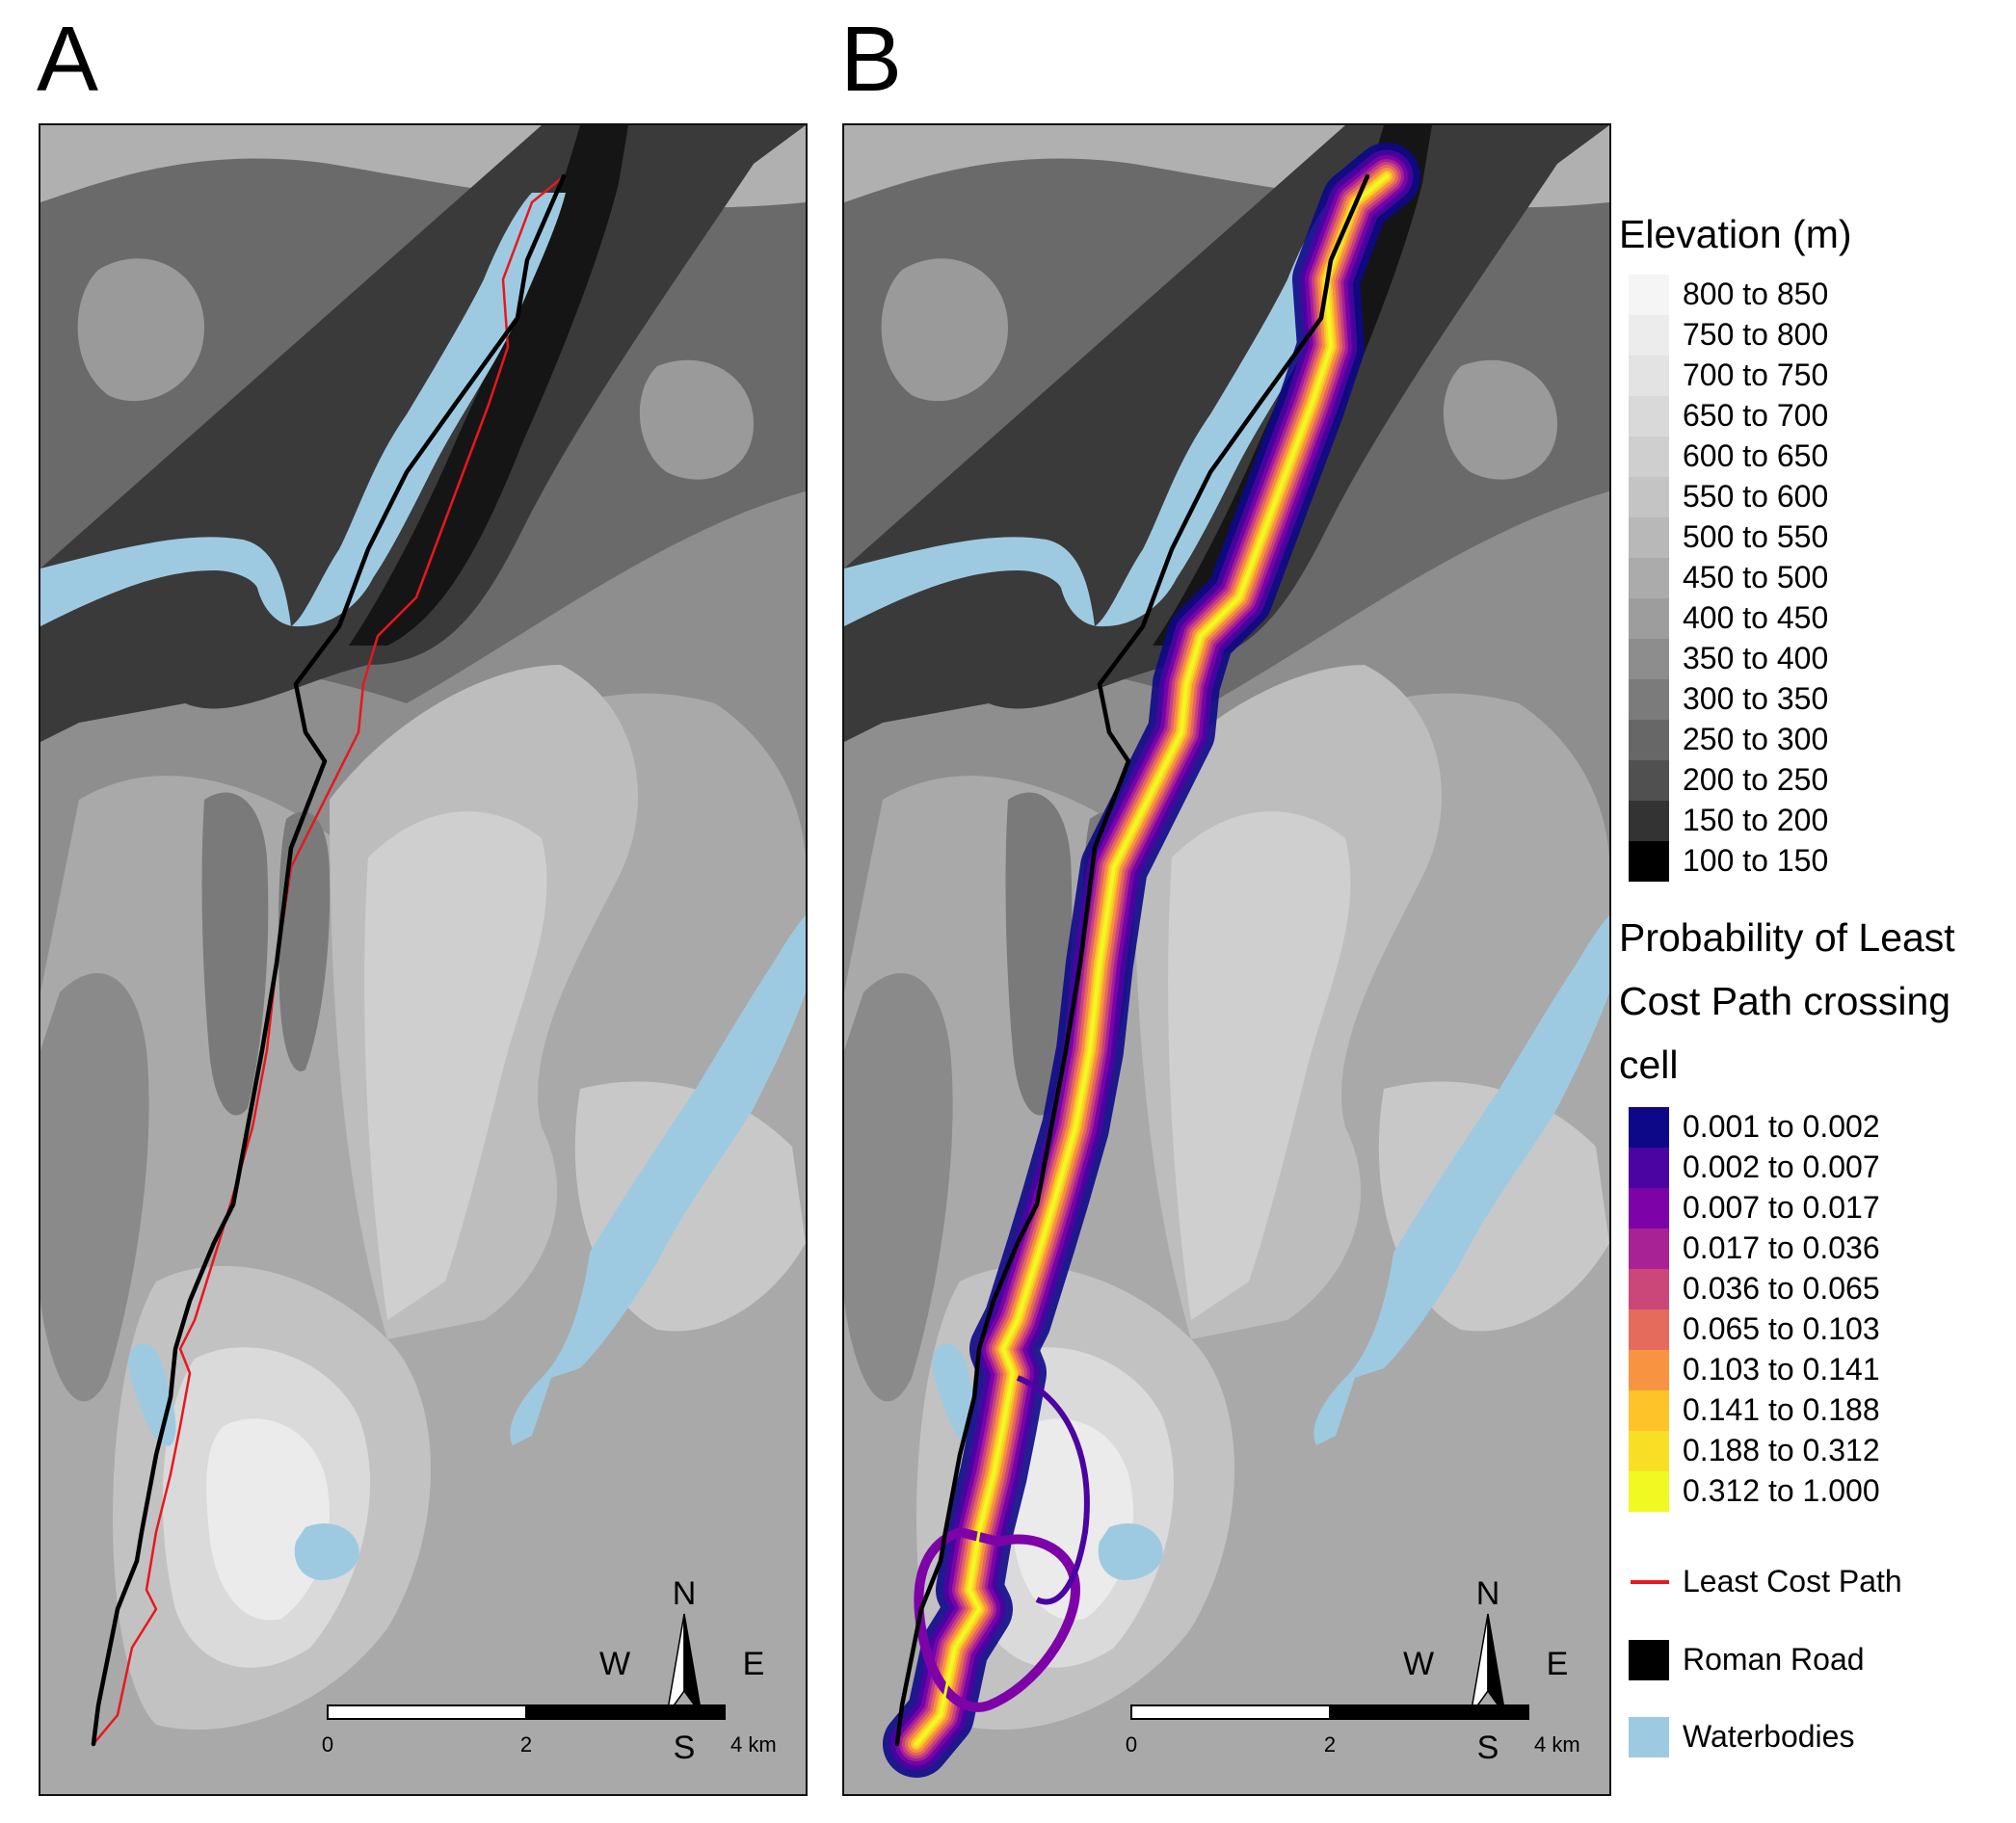 The height and width of the screenshot is (1823, 2016). I want to click on compass-w-label: W, so click(615, 1664).